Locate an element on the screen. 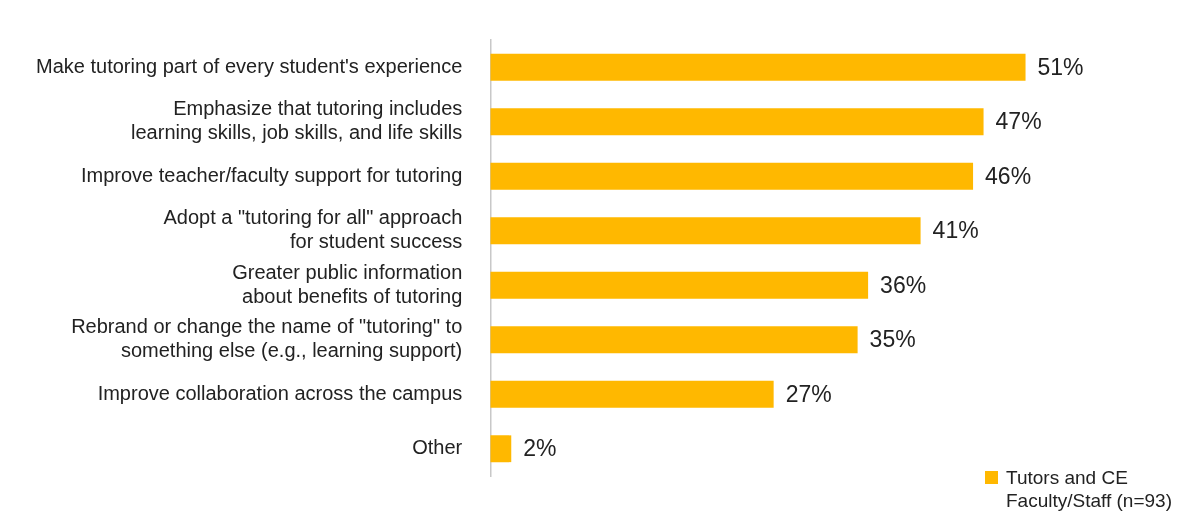  y-tick-label: Greater public information about benefits of tutoring is located at coordinates (347, 283).